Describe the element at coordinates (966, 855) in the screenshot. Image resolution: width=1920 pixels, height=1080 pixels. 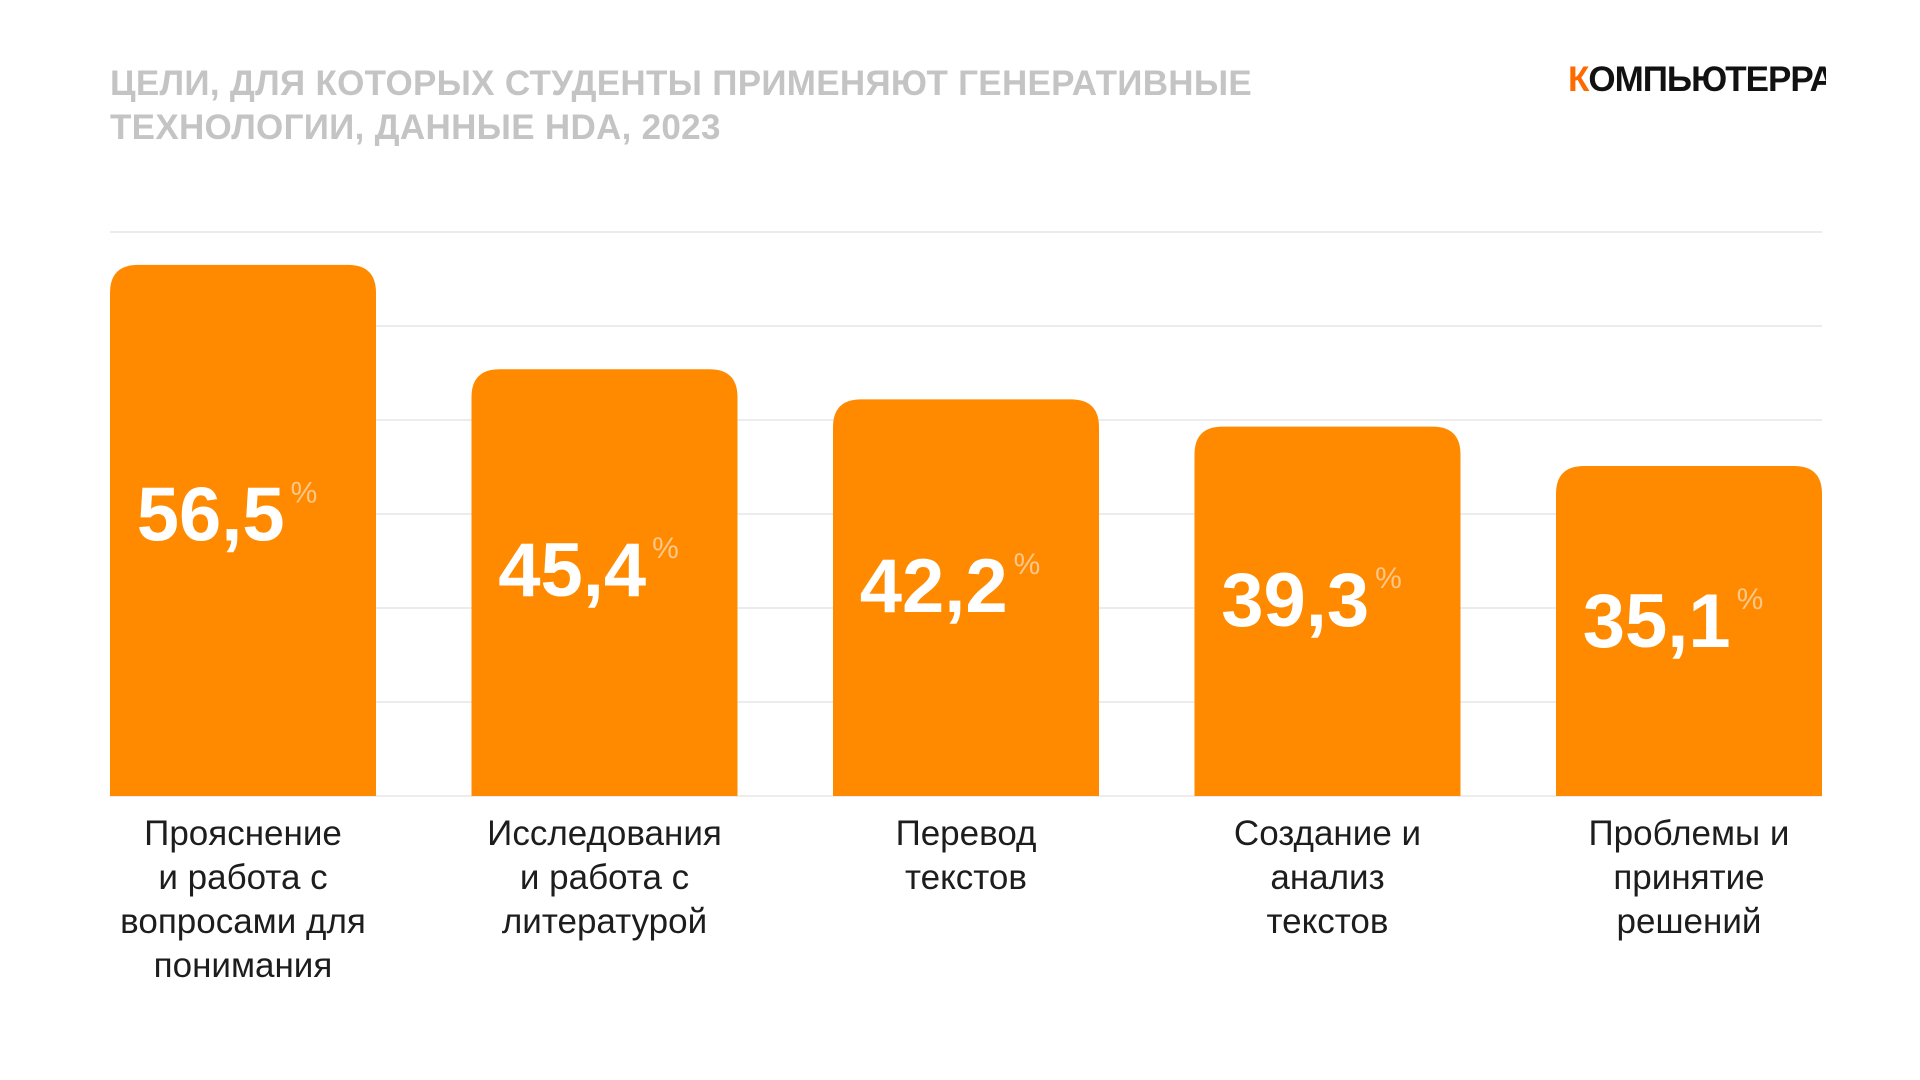
I see `category-label: Перевод текстов` at that location.